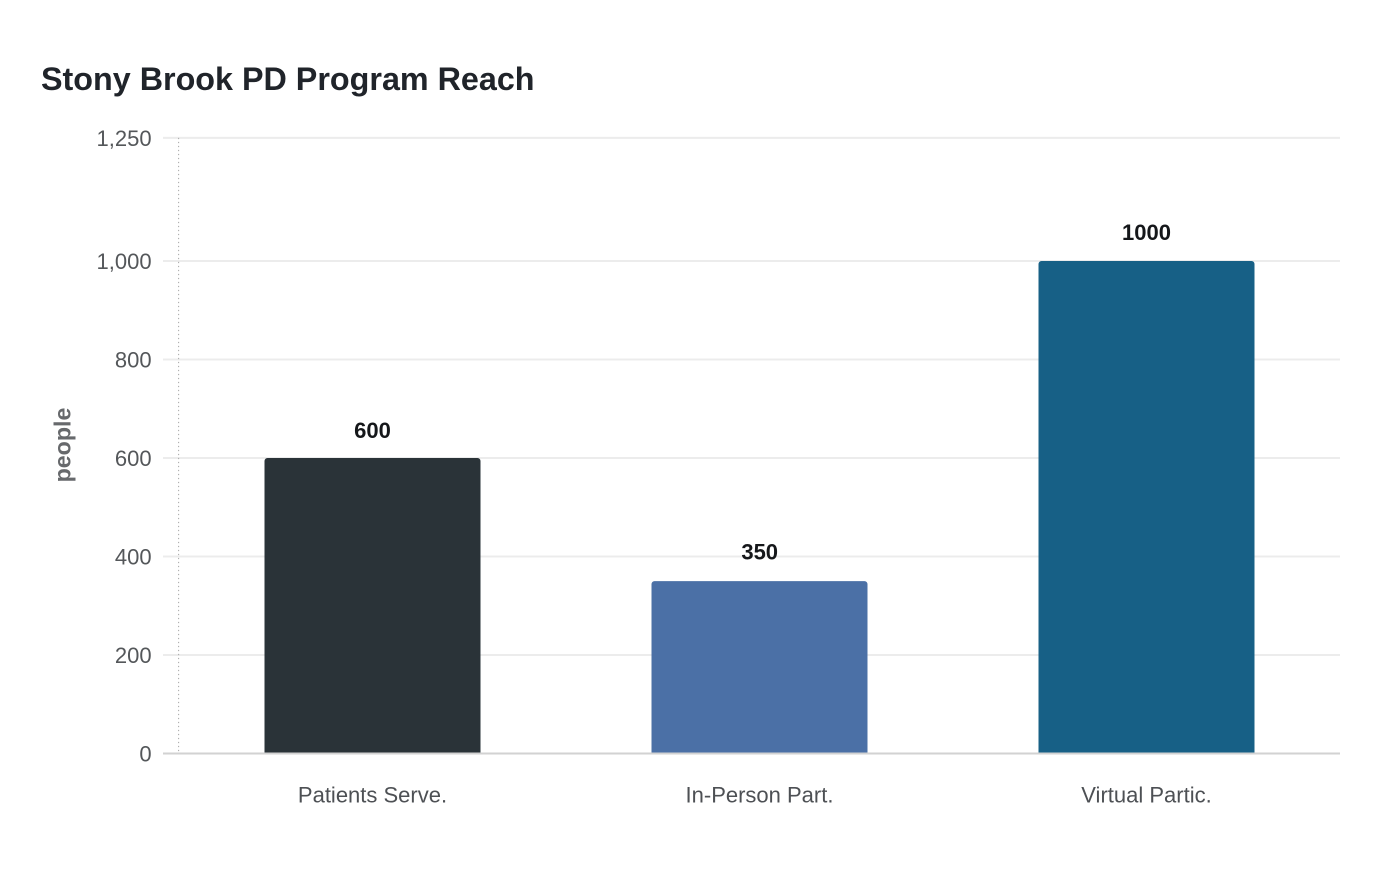  What do you see at coordinates (124, 261) in the screenshot?
I see `svg-text: 1,000` at bounding box center [124, 261].